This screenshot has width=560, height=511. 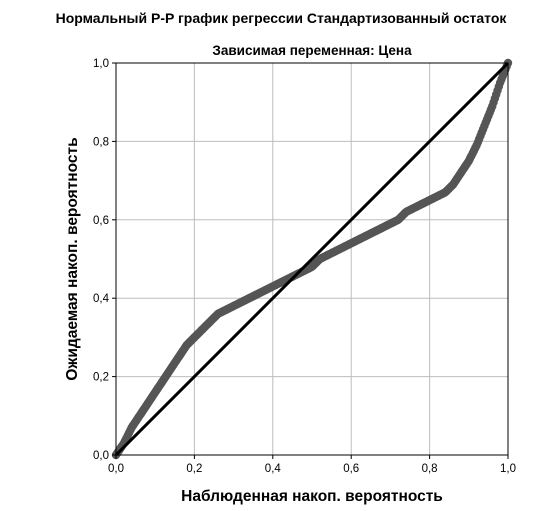 What do you see at coordinates (351, 469) in the screenshot?
I see `x-tick-label: 0,6` at bounding box center [351, 469].